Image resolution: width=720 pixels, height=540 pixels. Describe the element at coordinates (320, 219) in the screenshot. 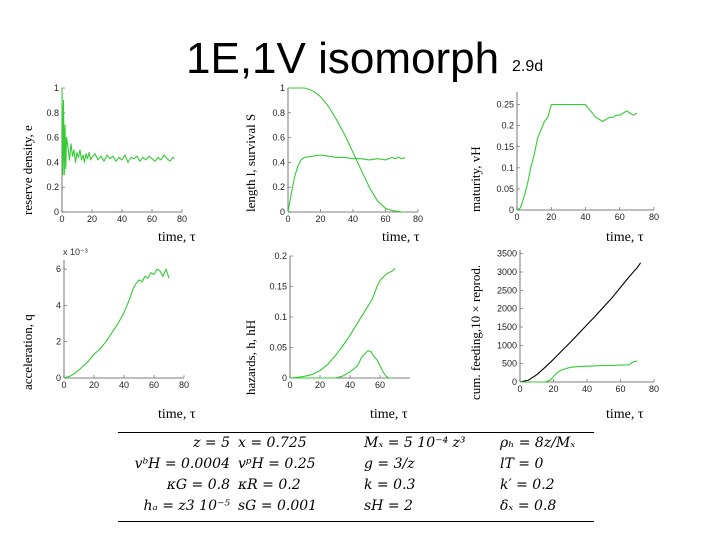

I see `x-tick-label-p2: 20` at that location.